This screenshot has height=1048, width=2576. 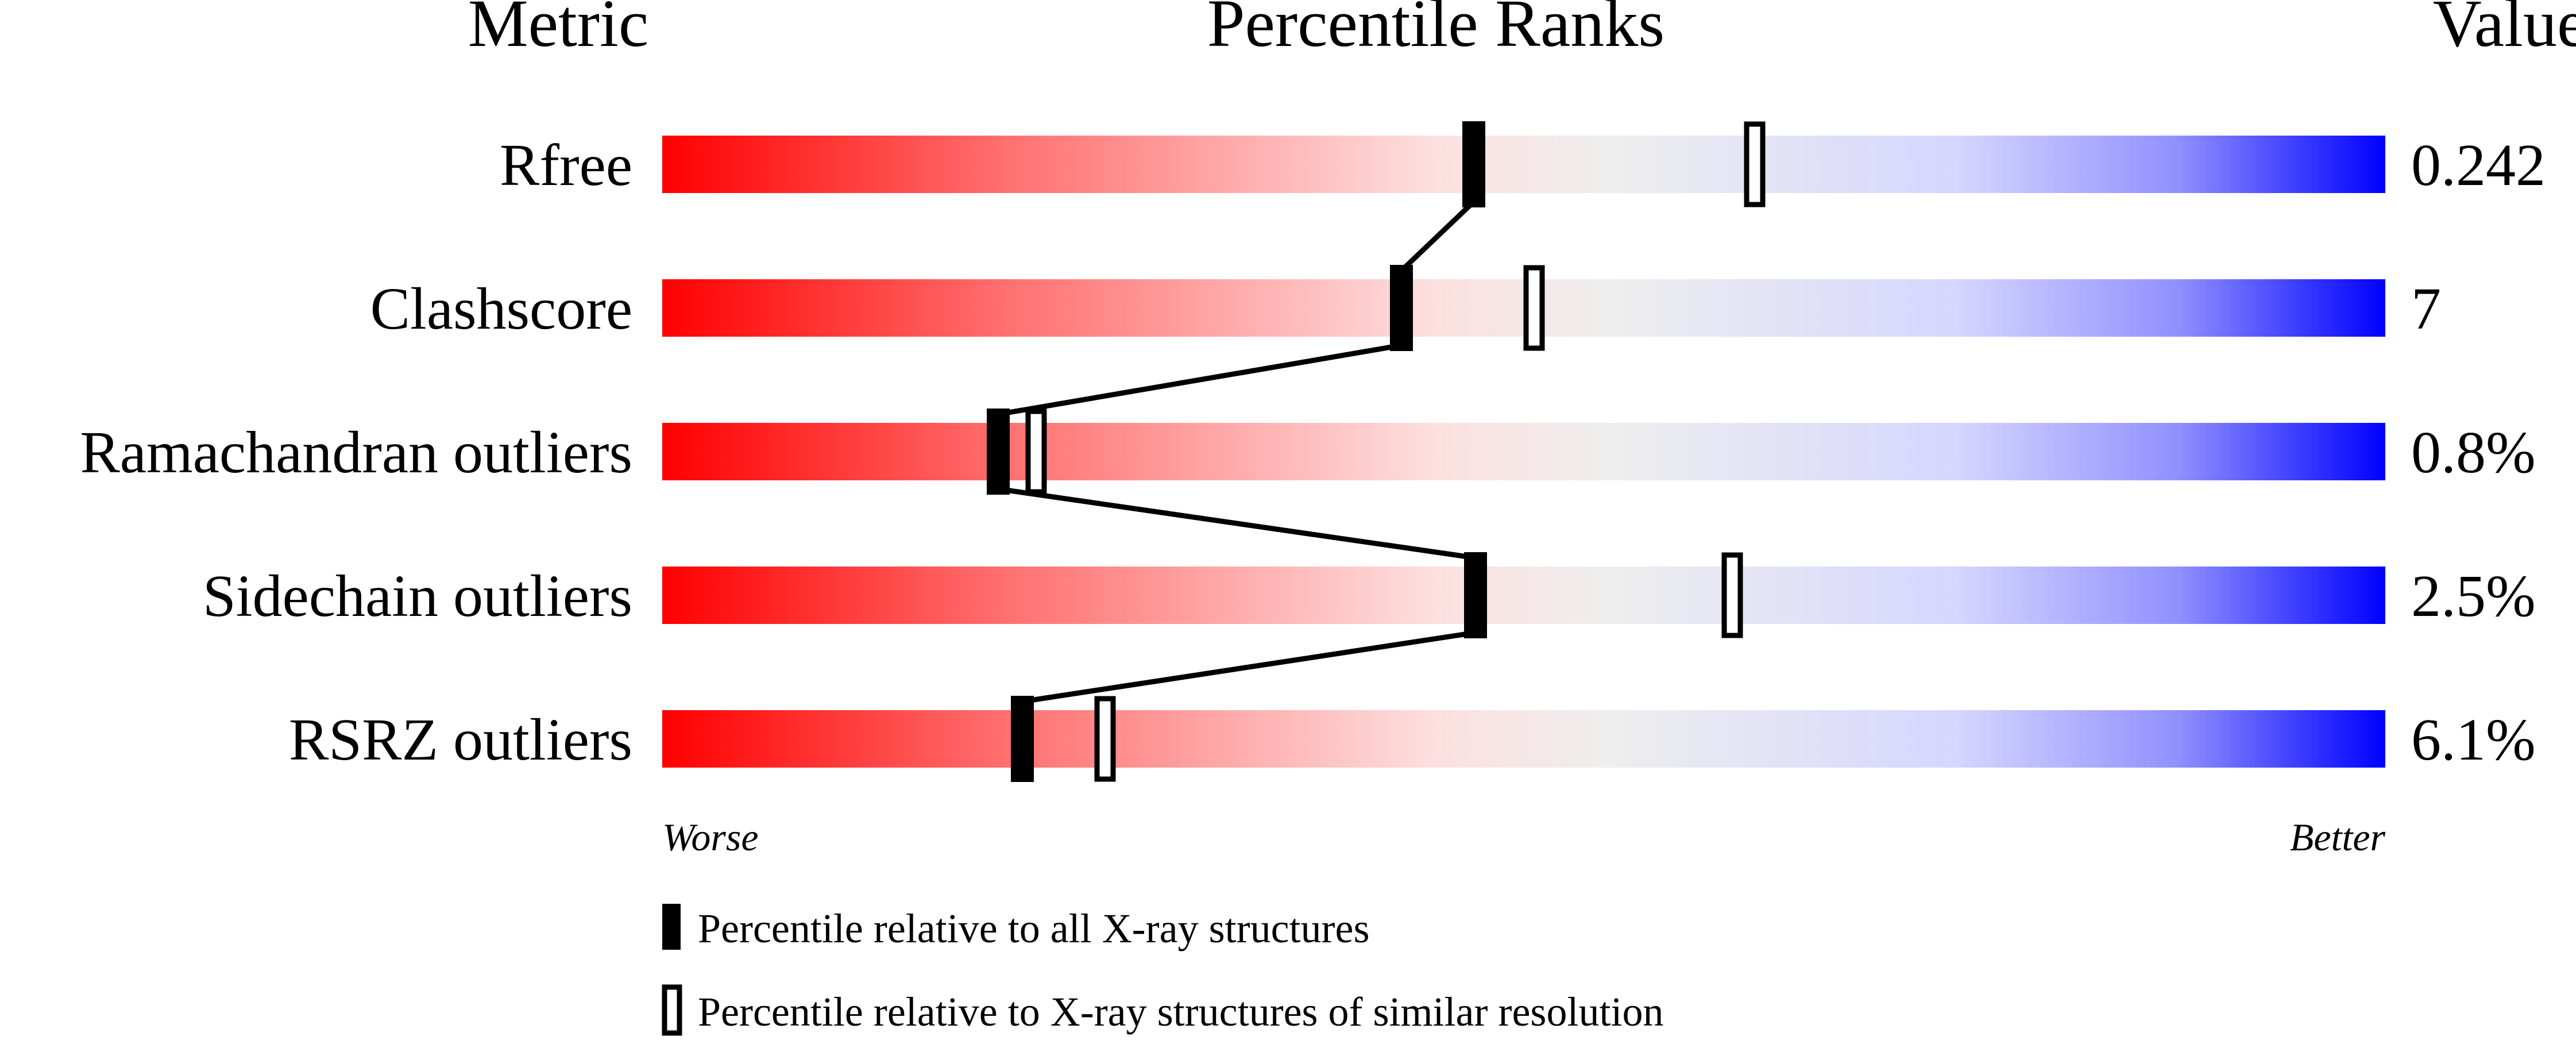 What do you see at coordinates (671, 927) in the screenshot?
I see `legend-filled-marker` at bounding box center [671, 927].